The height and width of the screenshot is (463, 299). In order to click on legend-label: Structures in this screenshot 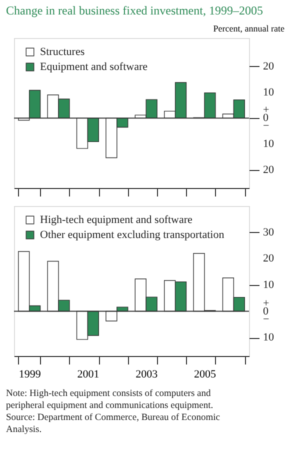, I will do `click(62, 52)`.